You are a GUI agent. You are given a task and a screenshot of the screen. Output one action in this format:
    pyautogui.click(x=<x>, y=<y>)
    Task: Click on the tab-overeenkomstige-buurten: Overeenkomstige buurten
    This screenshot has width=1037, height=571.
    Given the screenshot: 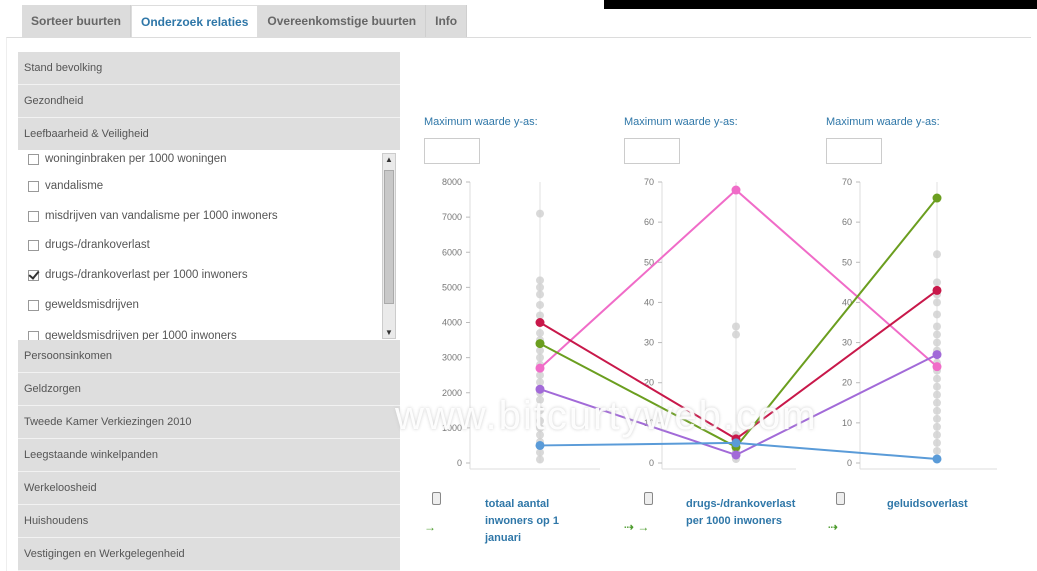 What is the action you would take?
    pyautogui.click(x=342, y=21)
    